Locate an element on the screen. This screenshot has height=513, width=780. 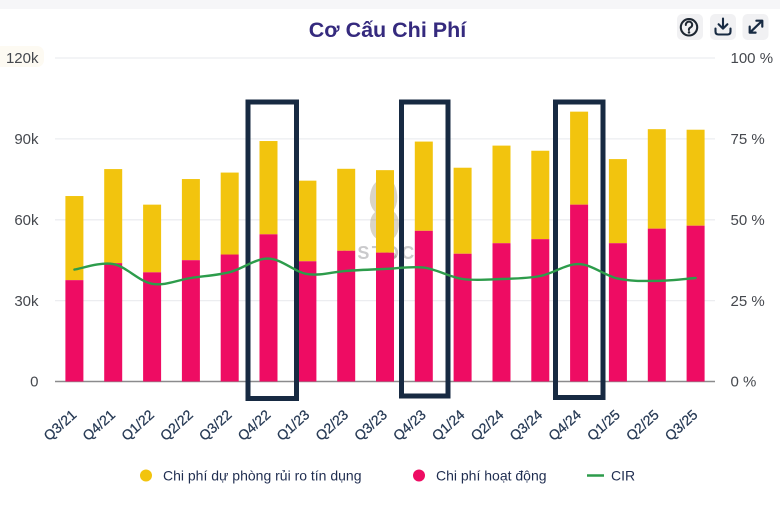
svg-text: CIR is located at coordinates (623, 475).